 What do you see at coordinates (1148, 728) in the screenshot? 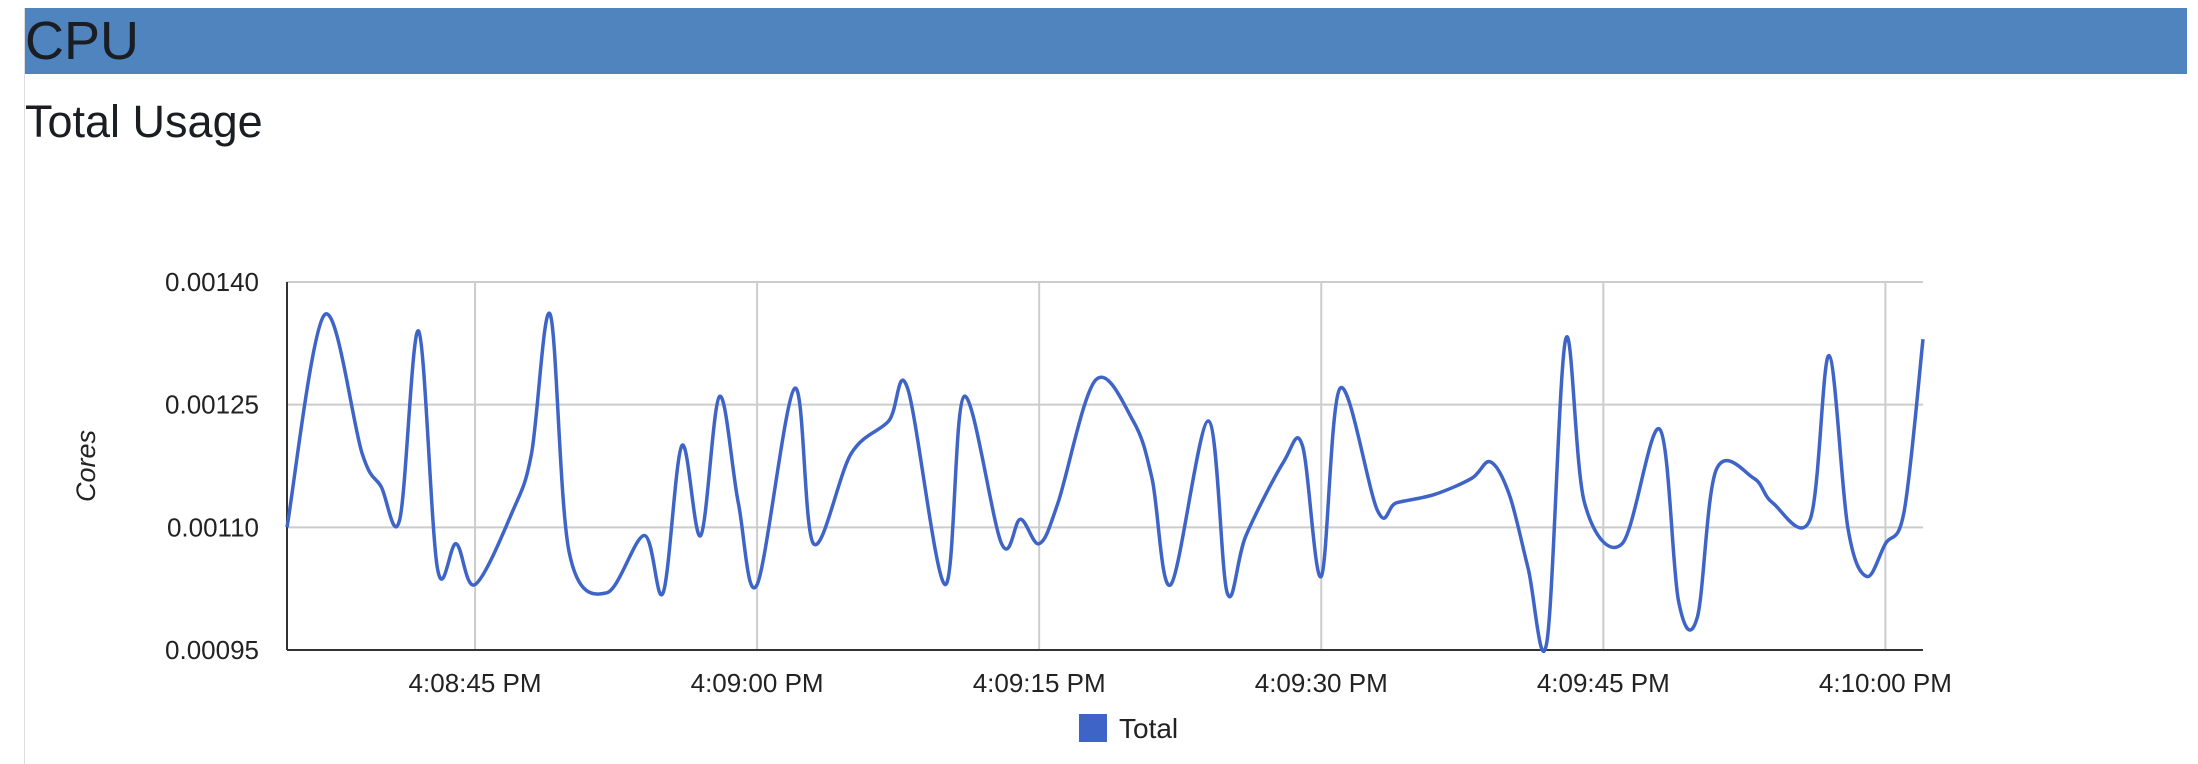
I see `legend-label: Total` at bounding box center [1148, 728].